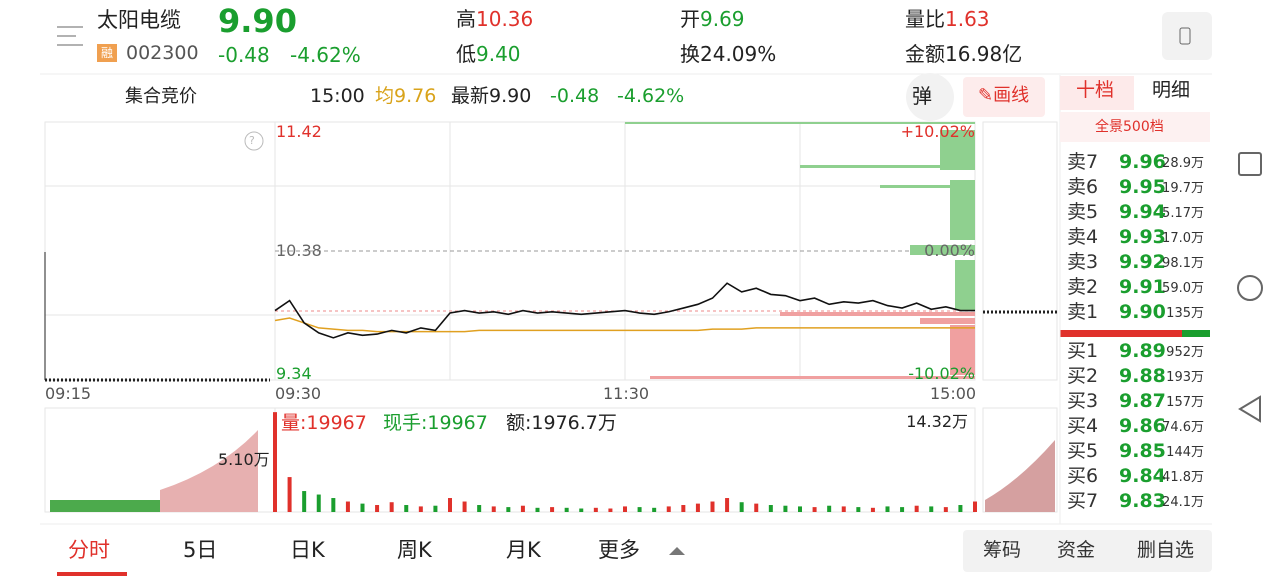 The image size is (1280, 576). What do you see at coordinates (1142, 312) in the screenshot?
I see `book-price: 9.90` at bounding box center [1142, 312].